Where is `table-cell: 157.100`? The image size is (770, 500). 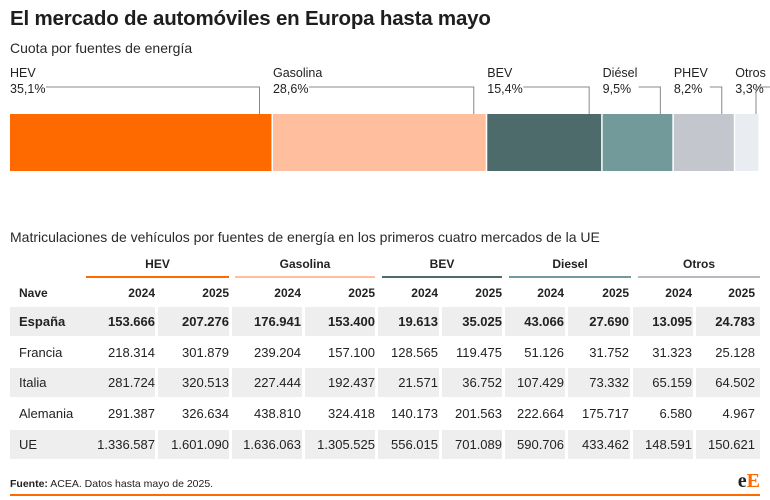
table-cell: 157.100 is located at coordinates (351, 352).